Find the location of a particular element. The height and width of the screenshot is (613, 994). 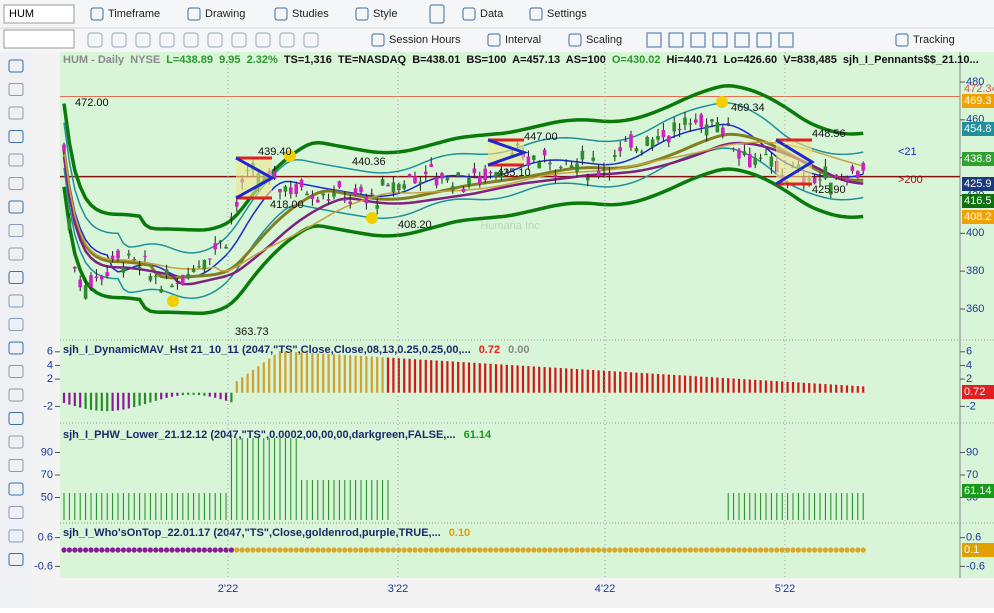

y-tick-label: -0.6 is located at coordinates (975, 566).